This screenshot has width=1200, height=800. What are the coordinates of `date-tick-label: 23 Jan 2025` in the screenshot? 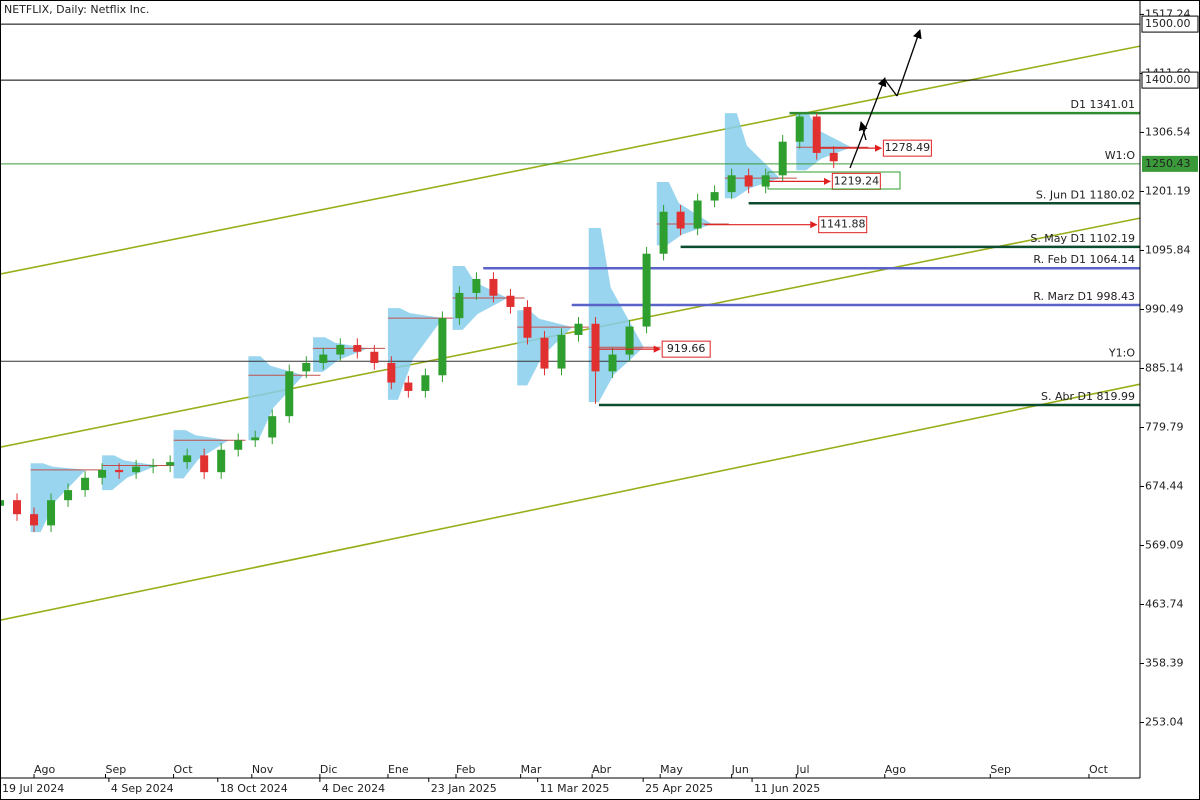 It's located at (464, 788).